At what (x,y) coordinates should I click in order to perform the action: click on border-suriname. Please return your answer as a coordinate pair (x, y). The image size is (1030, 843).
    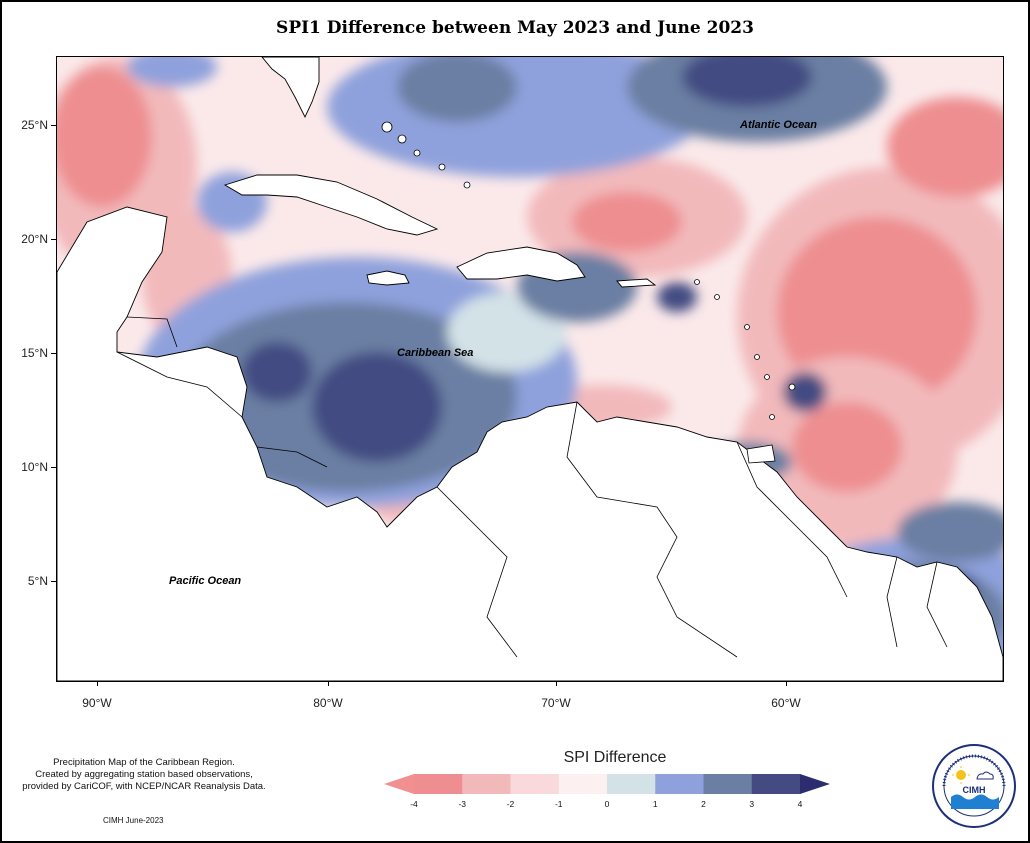
    Looking at the image, I should click on (892, 602).